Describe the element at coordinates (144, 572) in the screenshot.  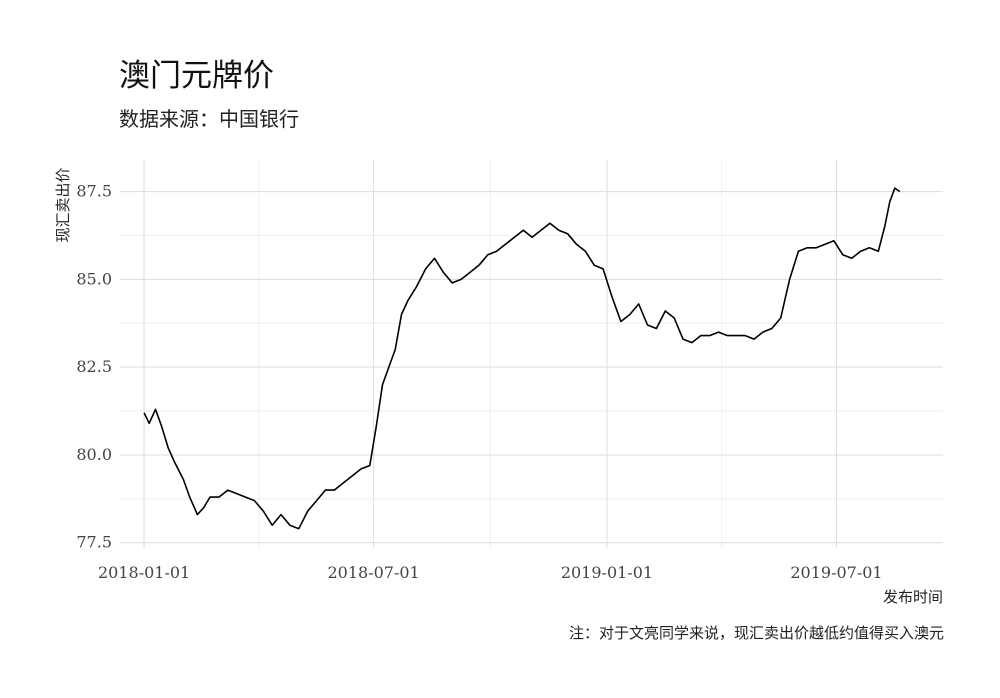
I see `x-tick-label: 2018-01-01` at that location.